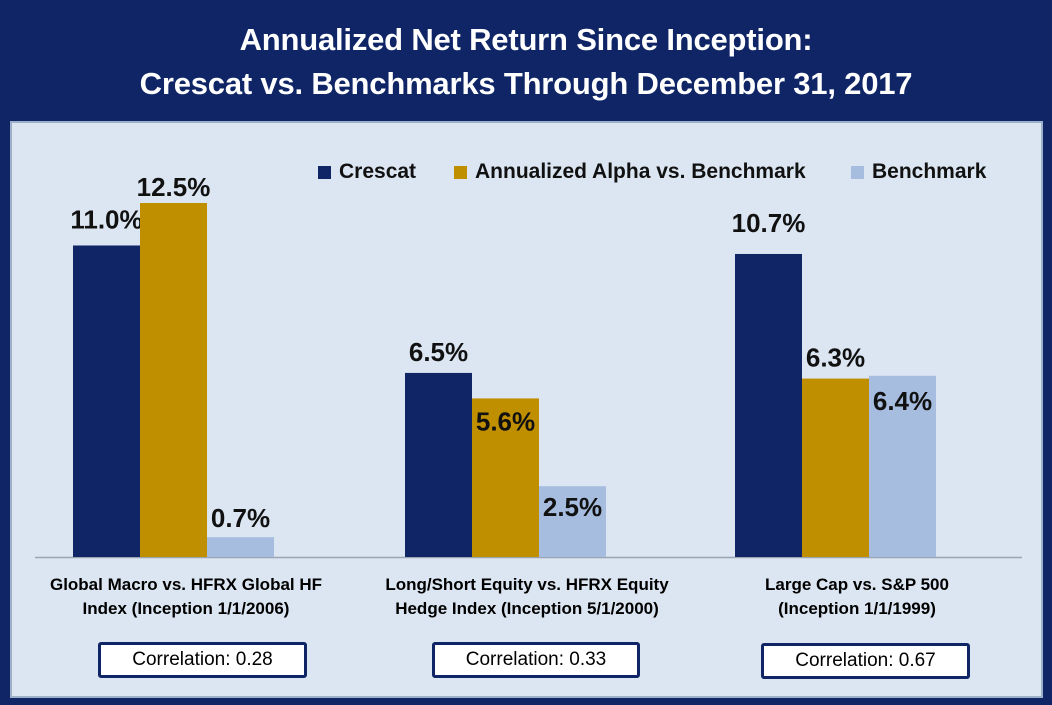 This screenshot has height=705, width=1052. I want to click on data-label-alpha-1: 12.5%, so click(174, 187).